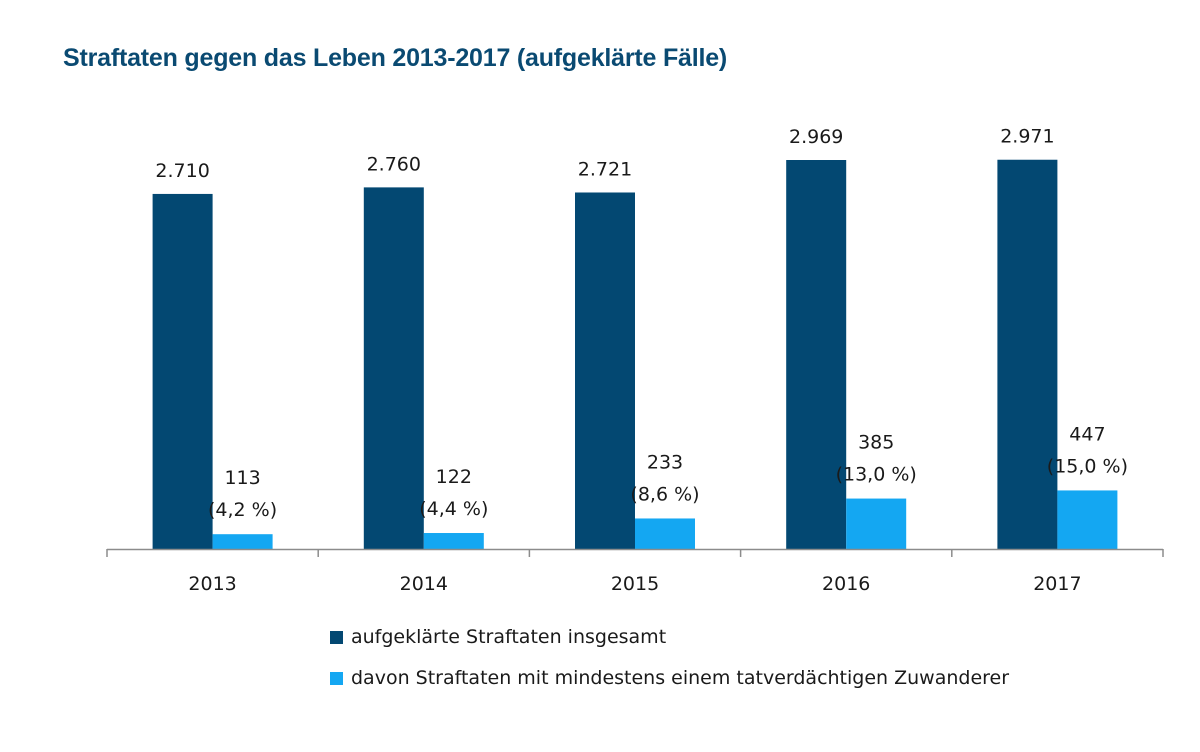  What do you see at coordinates (454, 477) in the screenshot?
I see `data-label-series-2-2014: 122` at bounding box center [454, 477].